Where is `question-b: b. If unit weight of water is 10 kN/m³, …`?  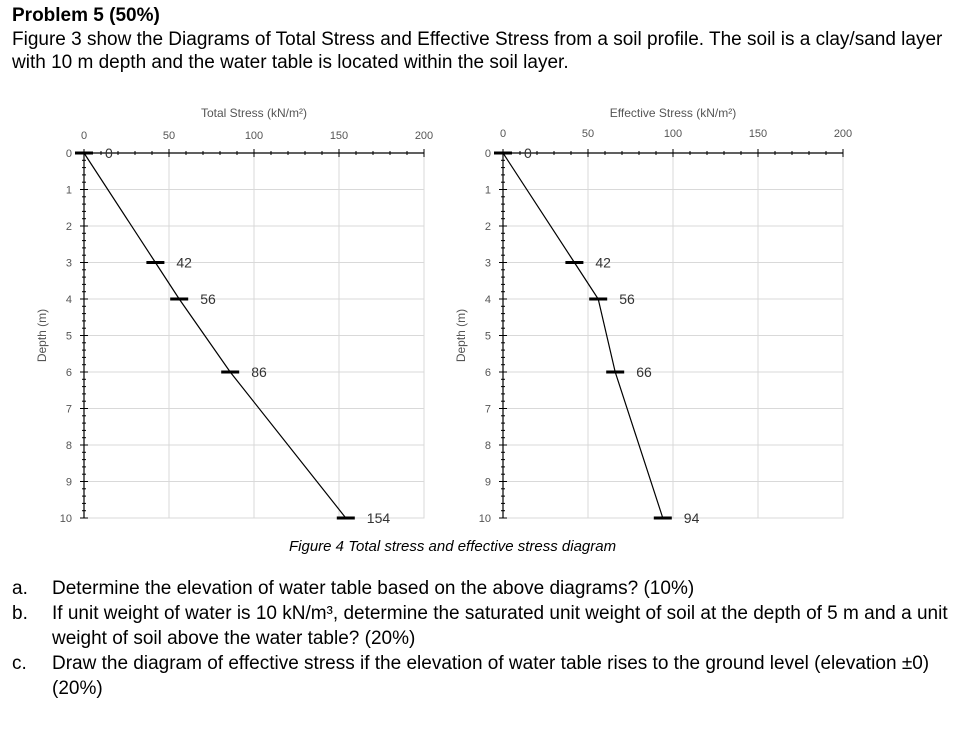
question-b: b. If unit weight of water is 10 kN/m³, … is located at coordinates (482, 626).